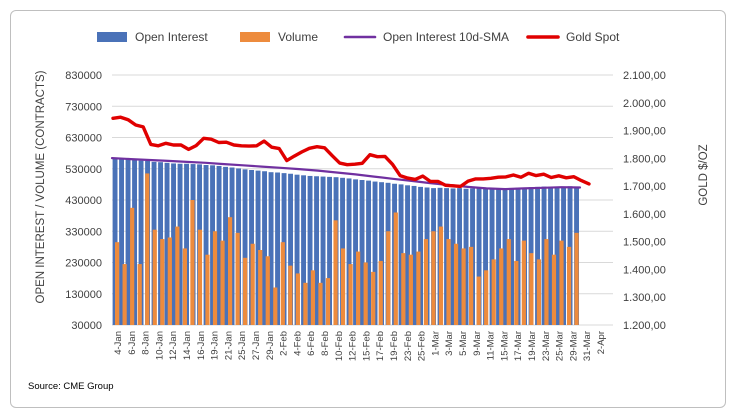  I want to click on x-tick-label: 23-Feb, so click(408, 346).